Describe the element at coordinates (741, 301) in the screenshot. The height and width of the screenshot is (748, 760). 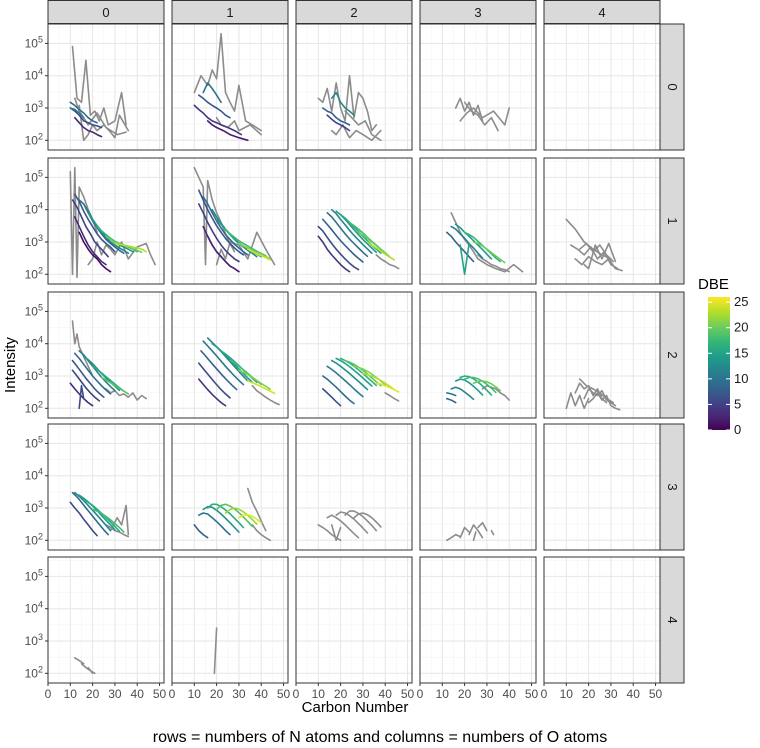
I see `legend-tick-label: 25` at that location.